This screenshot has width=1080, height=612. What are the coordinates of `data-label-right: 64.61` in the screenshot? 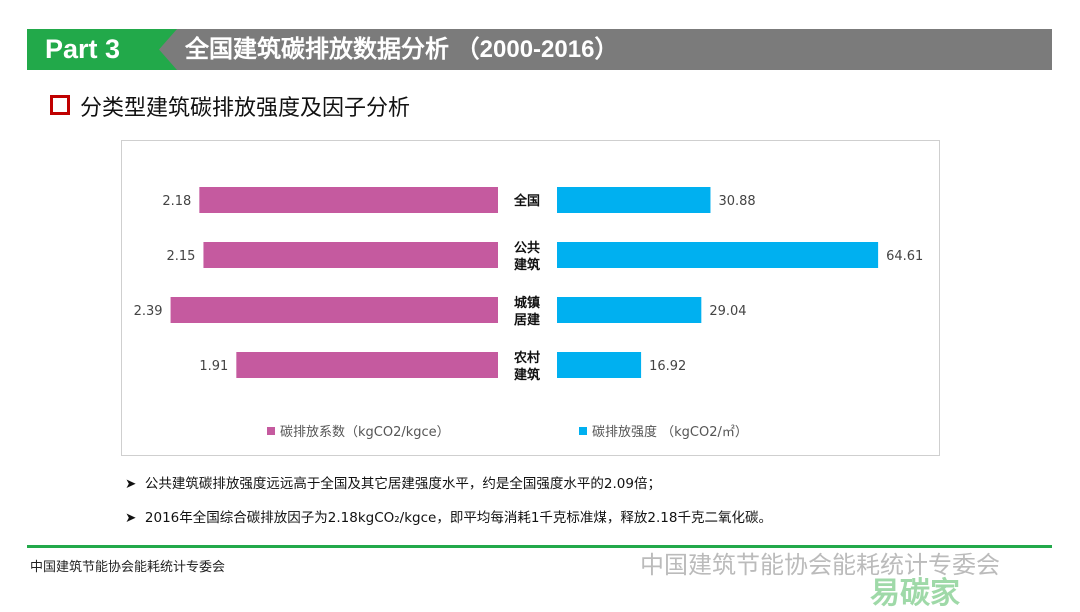 It's located at (904, 256).